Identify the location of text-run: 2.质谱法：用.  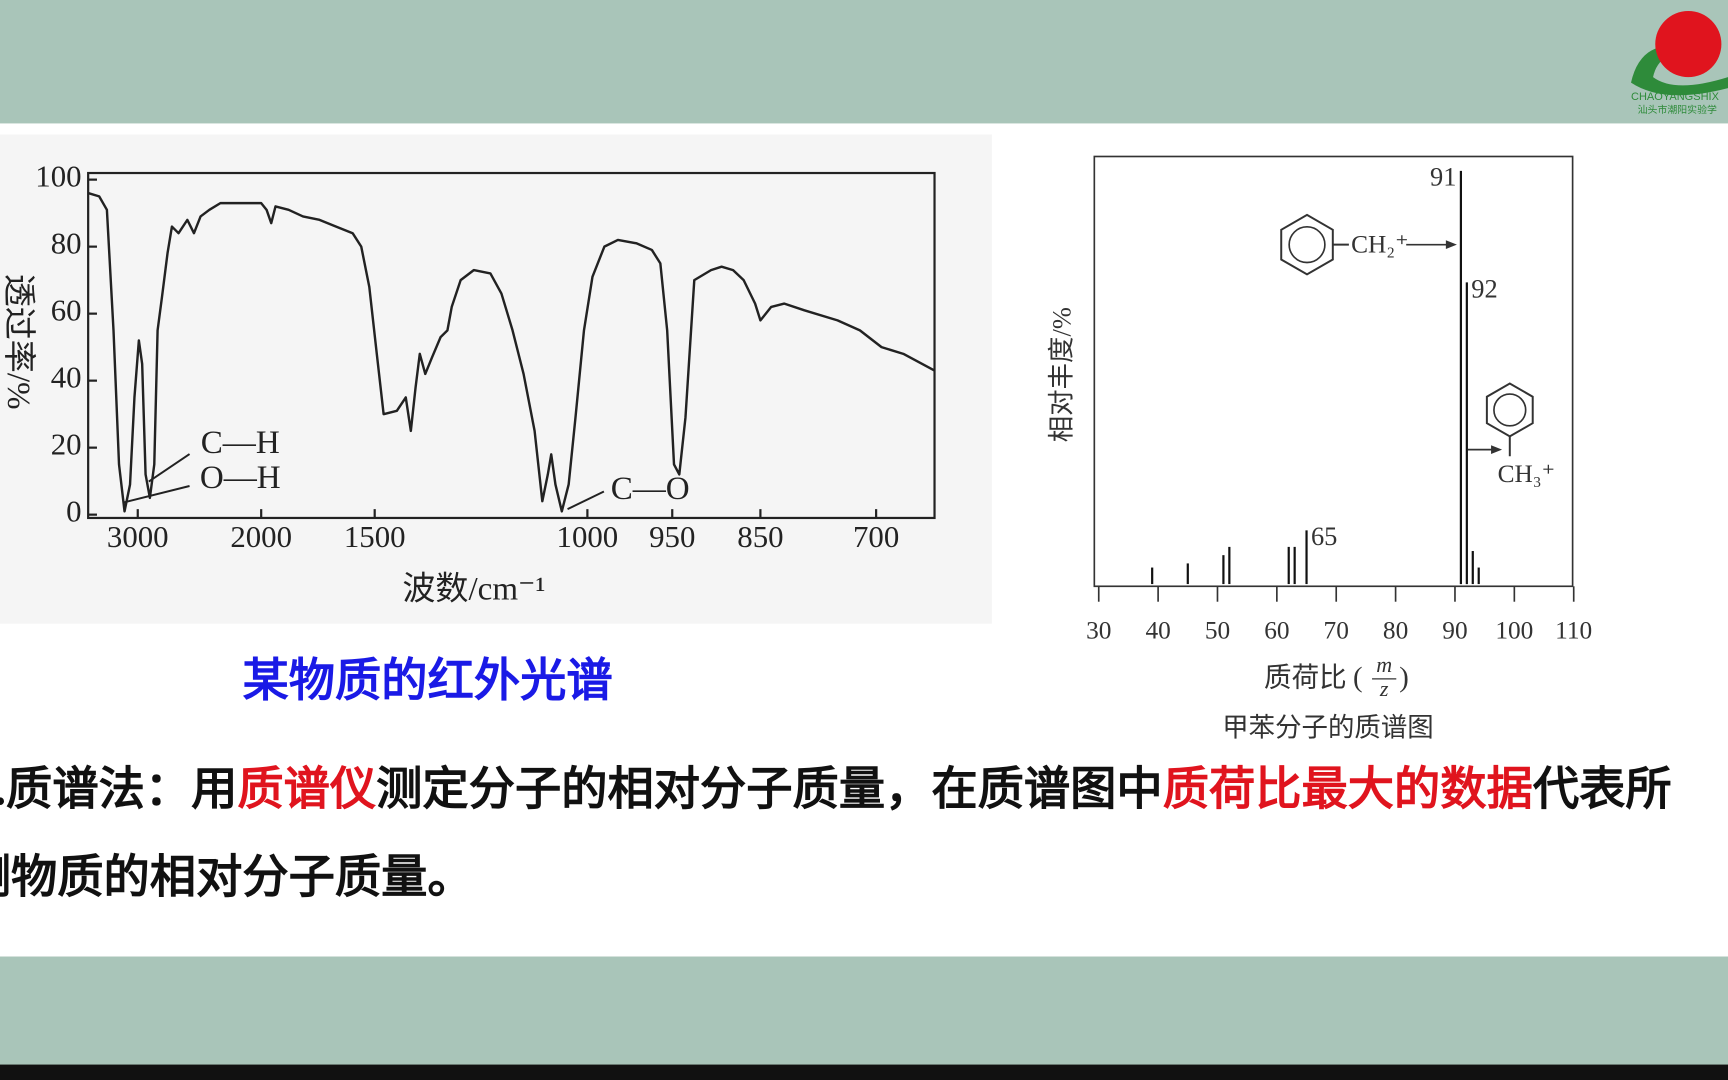
(118, 789).